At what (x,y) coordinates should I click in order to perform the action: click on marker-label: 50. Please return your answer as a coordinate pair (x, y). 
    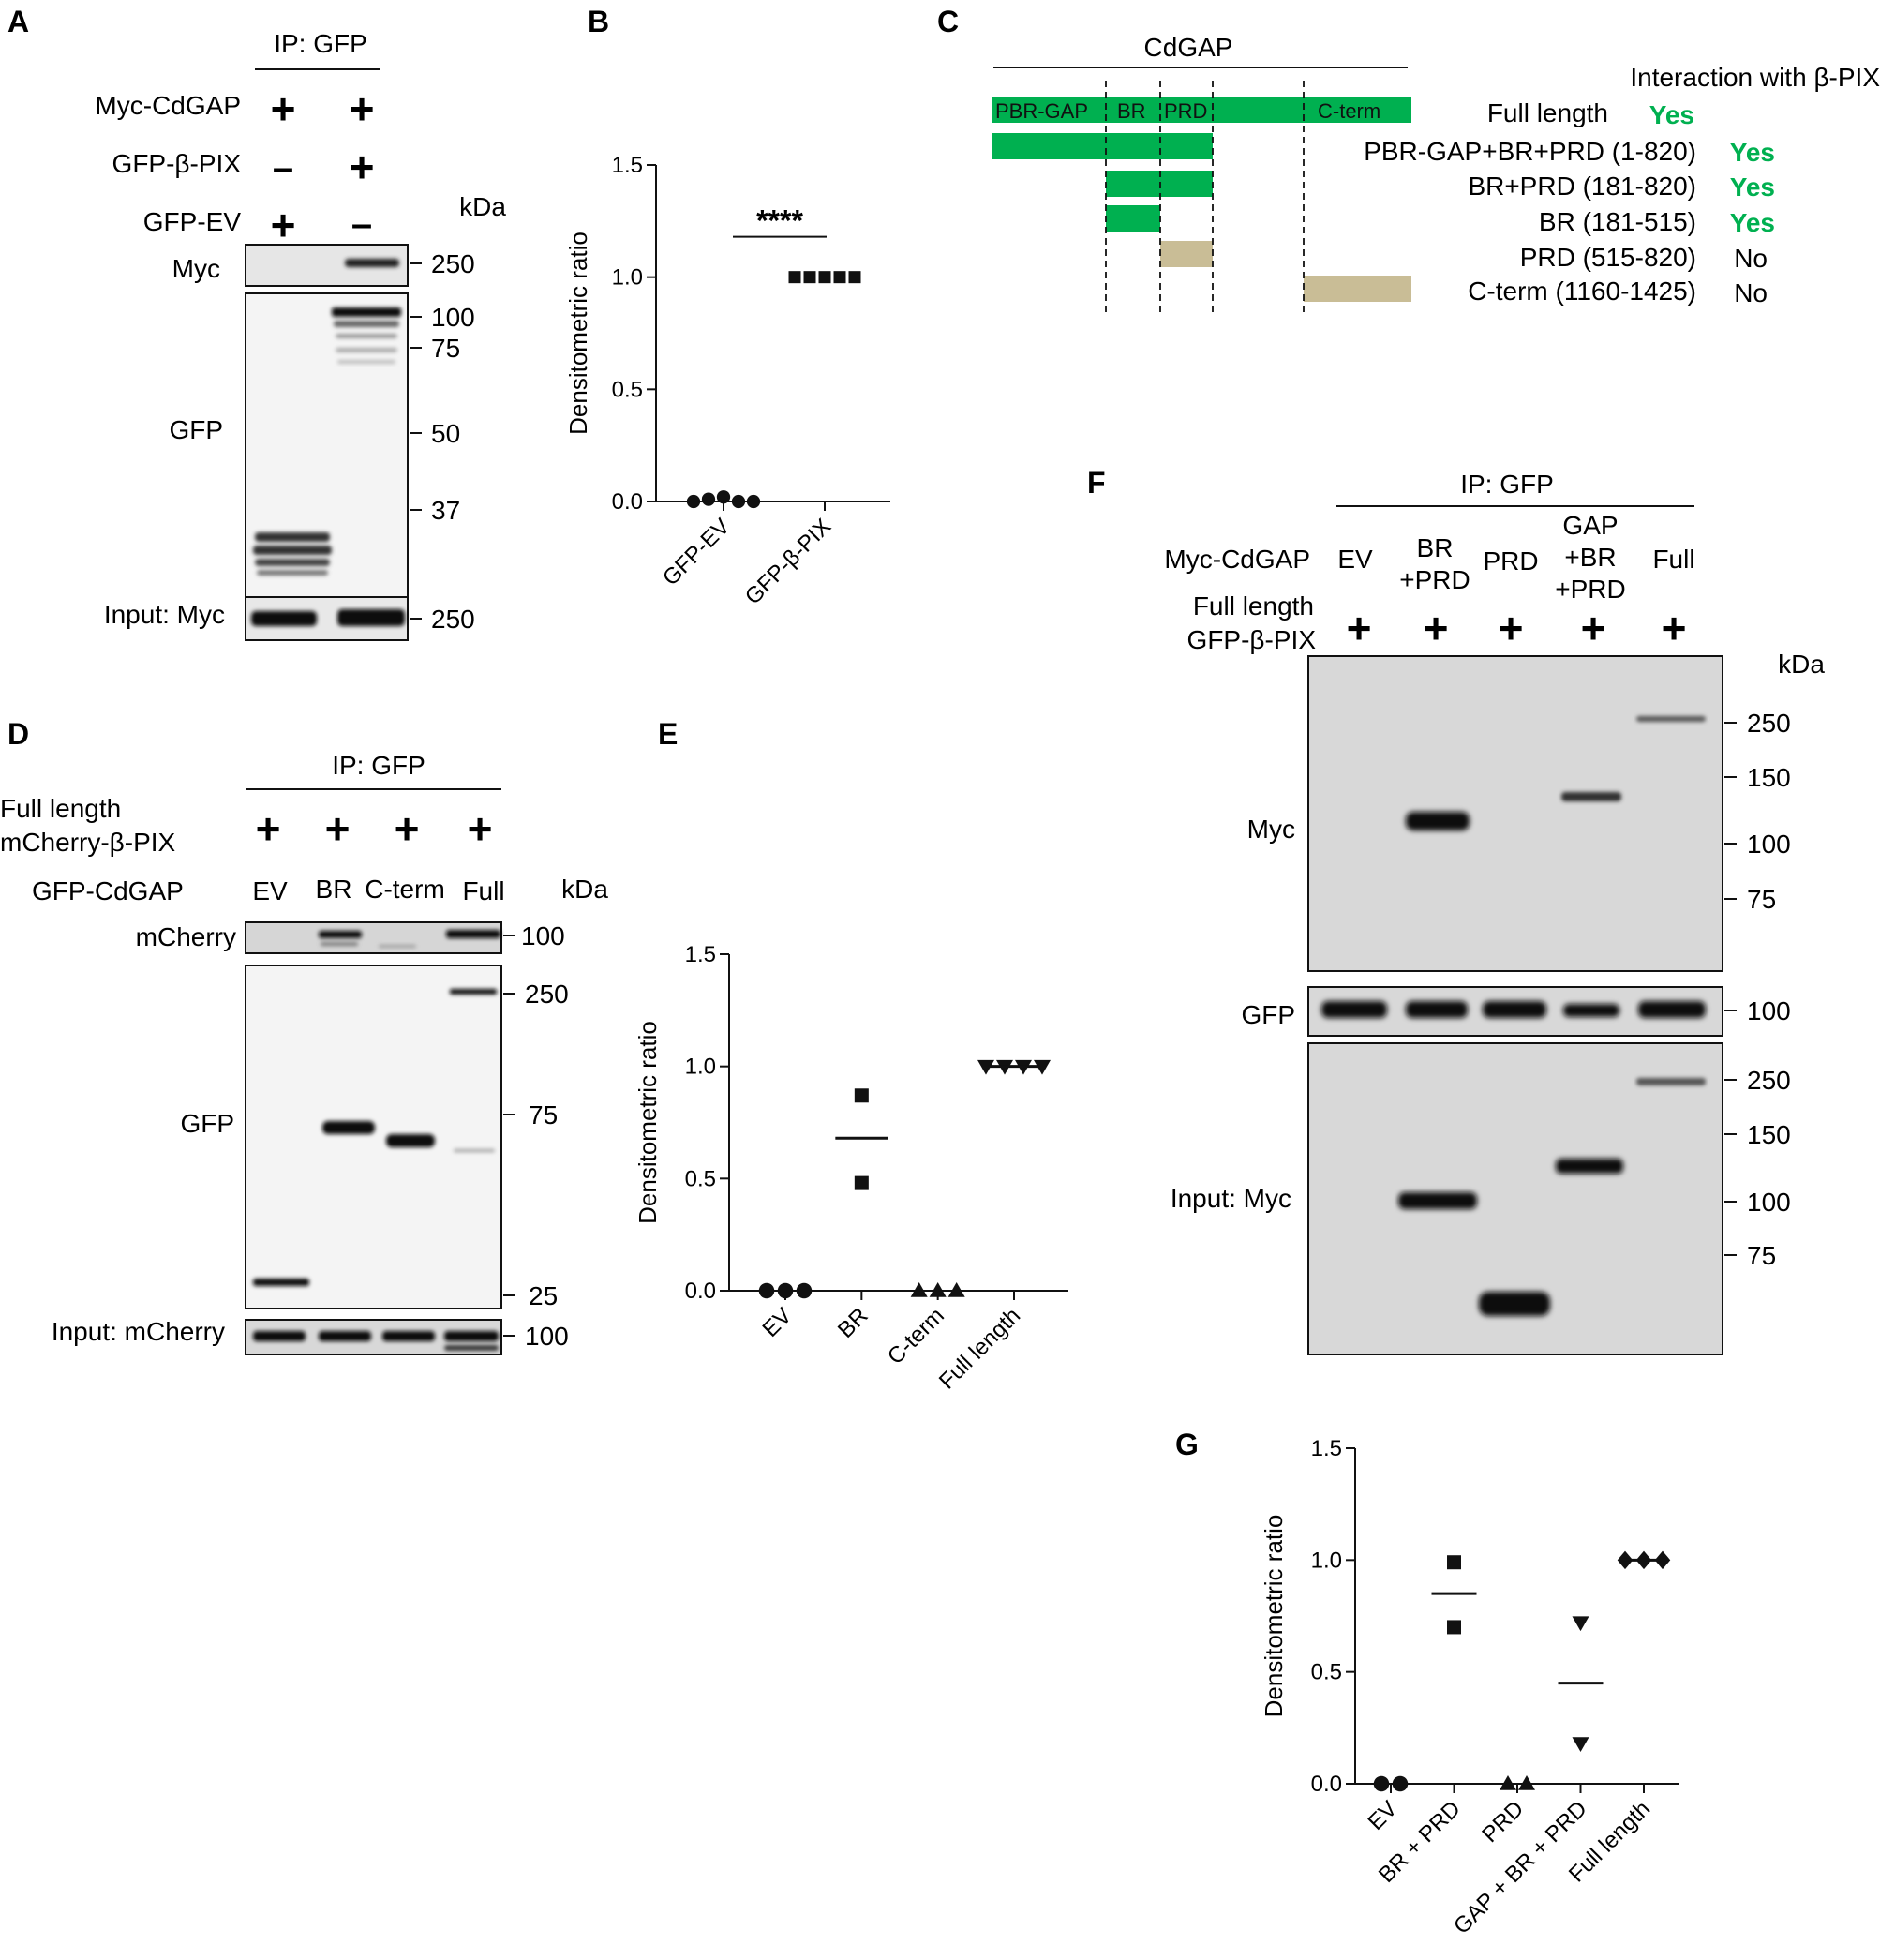
    Looking at the image, I should click on (446, 433).